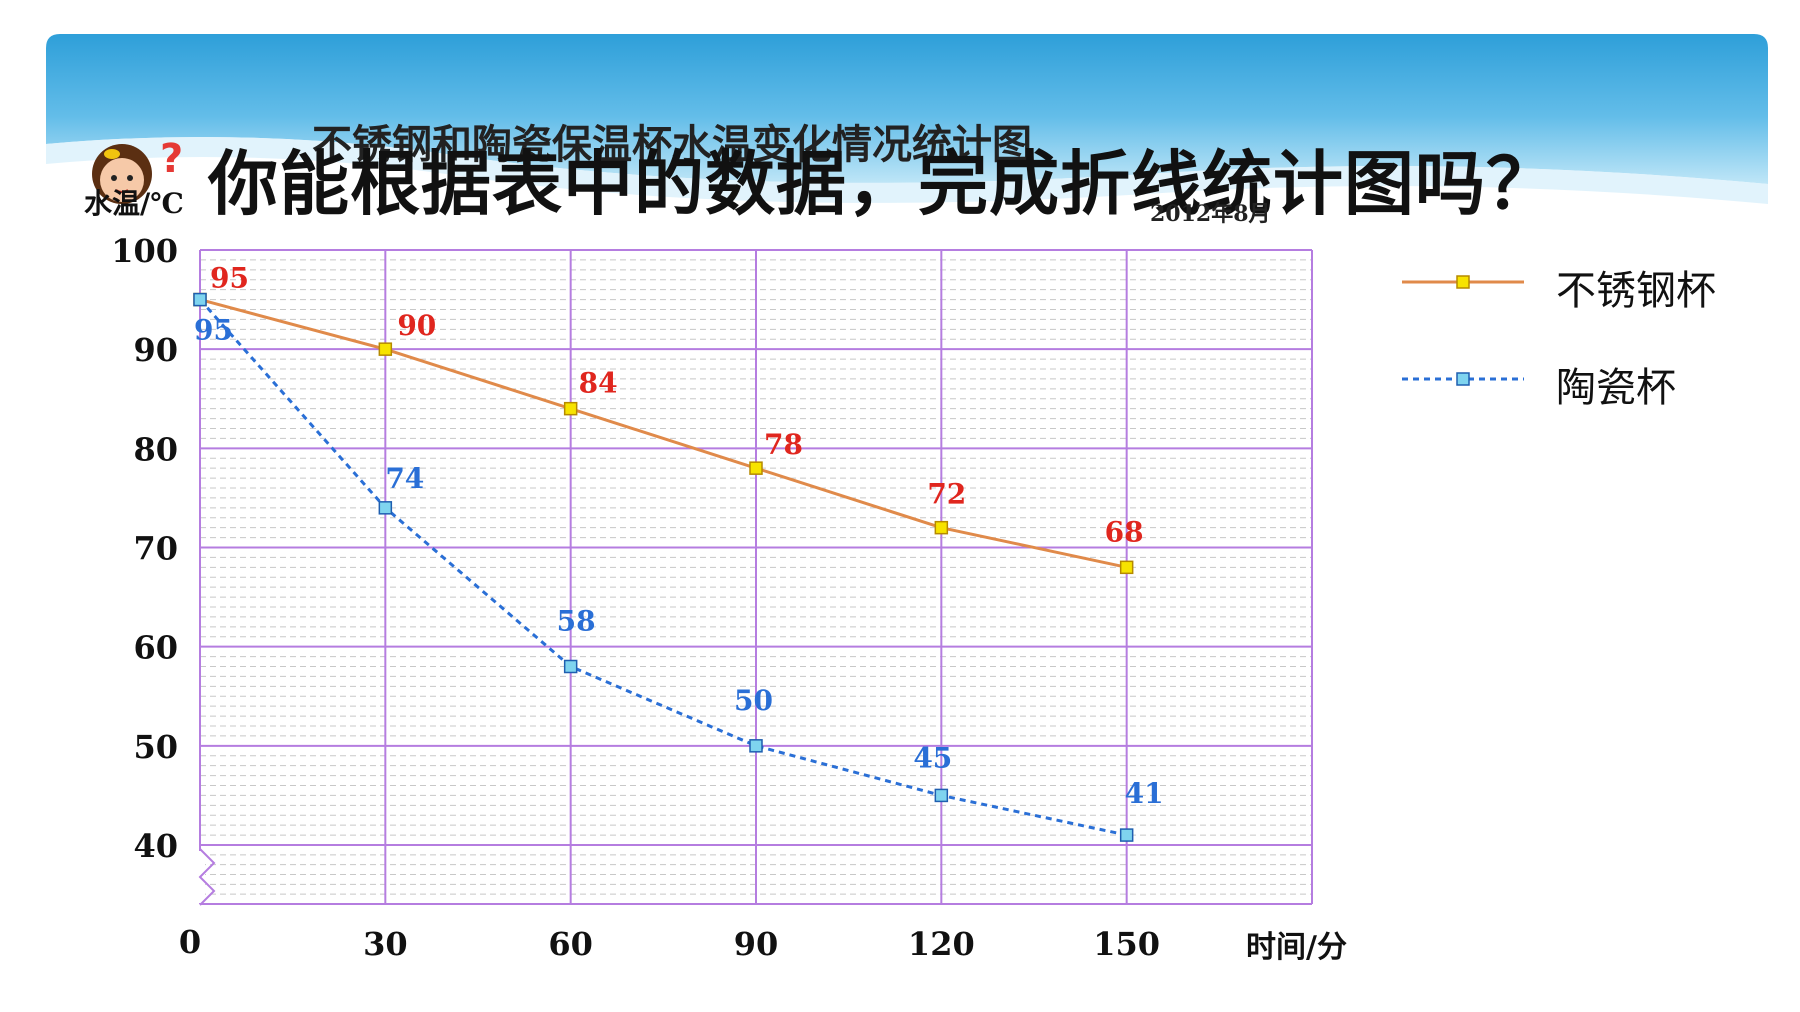 The width and height of the screenshot is (1800, 1012). Describe the element at coordinates (1124, 531) in the screenshot. I see `data-label: 68` at that location.